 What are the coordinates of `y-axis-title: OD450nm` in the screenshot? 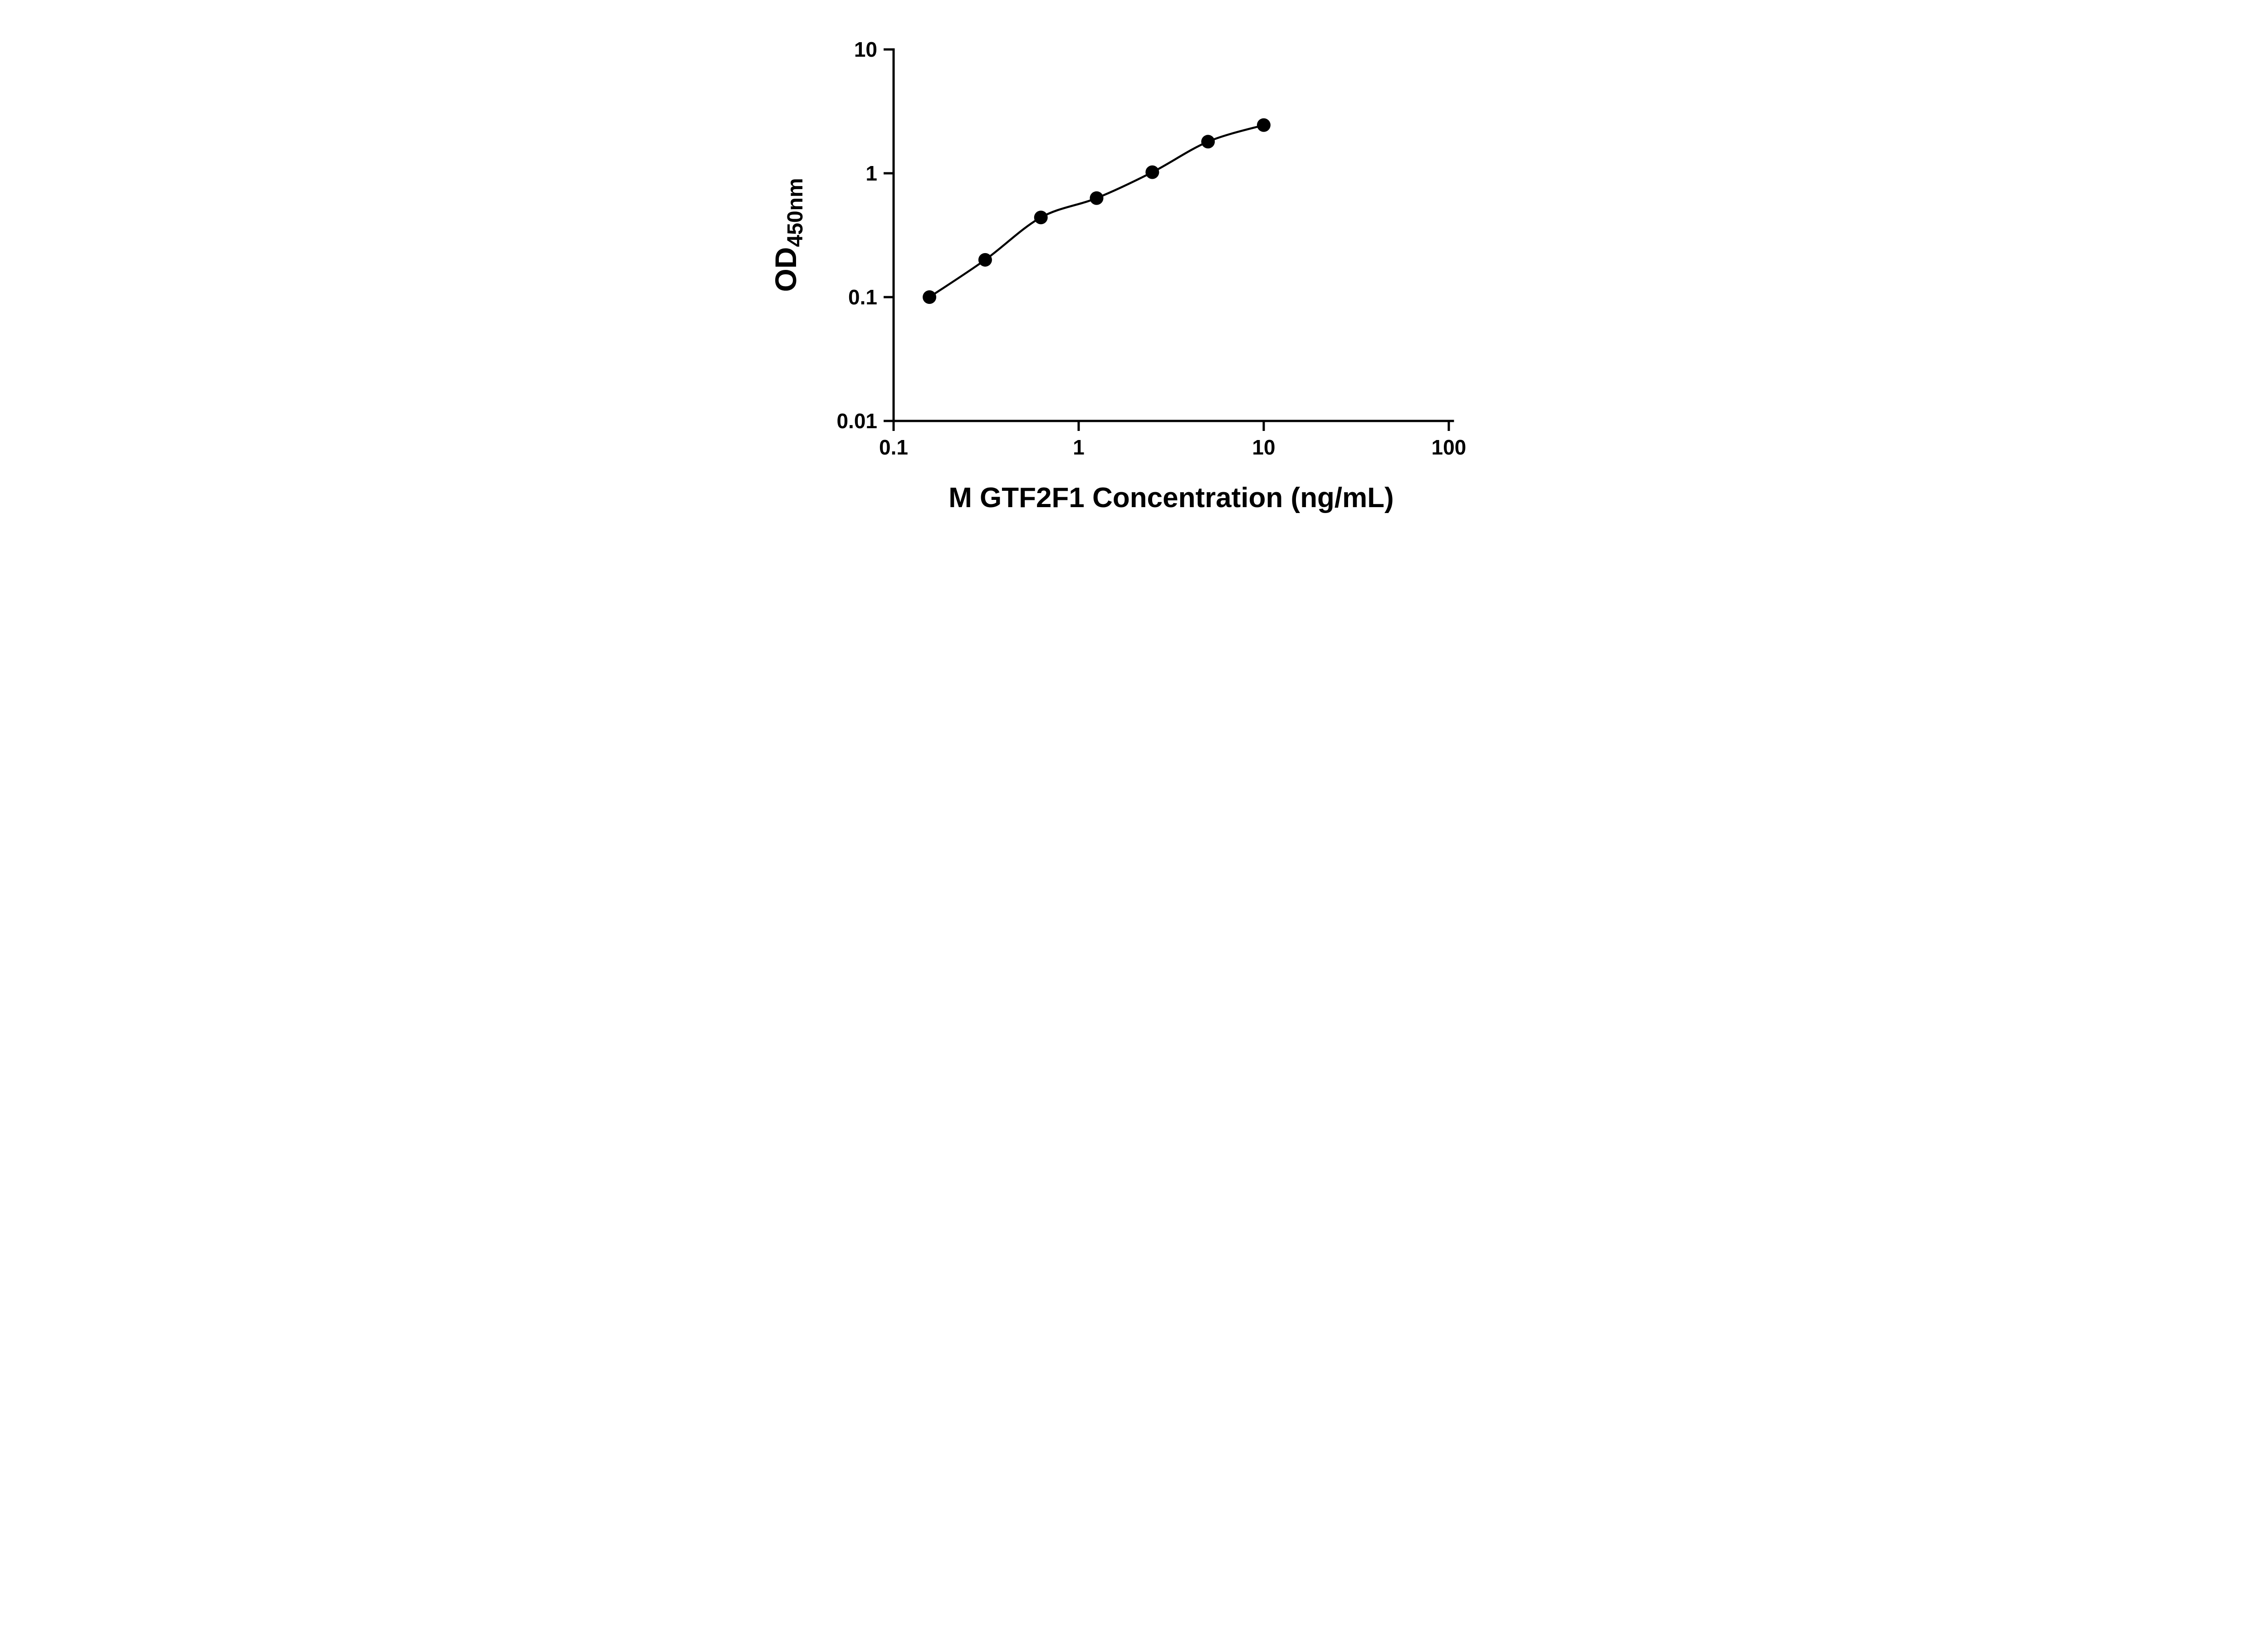 It's located at (788, 235).